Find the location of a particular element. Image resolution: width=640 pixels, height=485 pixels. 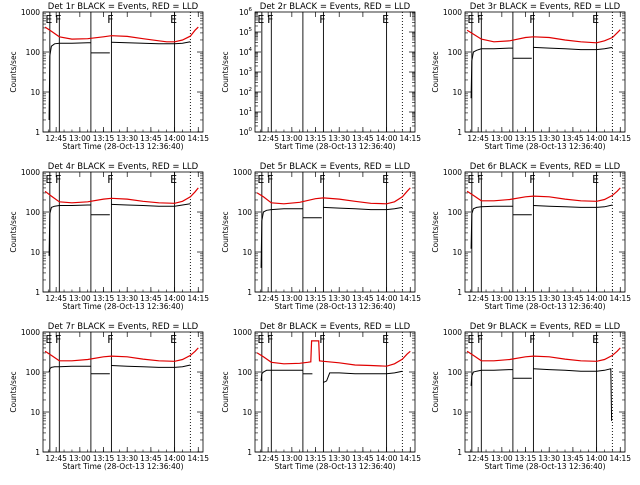

y-tick-label: 10⁵ is located at coordinates (246, 32).